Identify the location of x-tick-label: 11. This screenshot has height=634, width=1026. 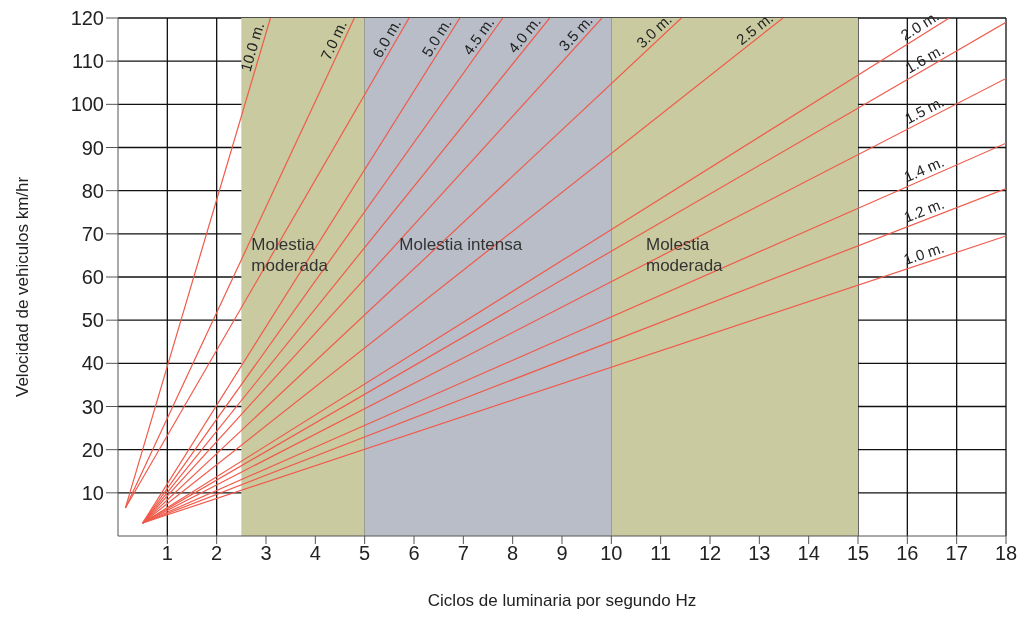
(661, 553).